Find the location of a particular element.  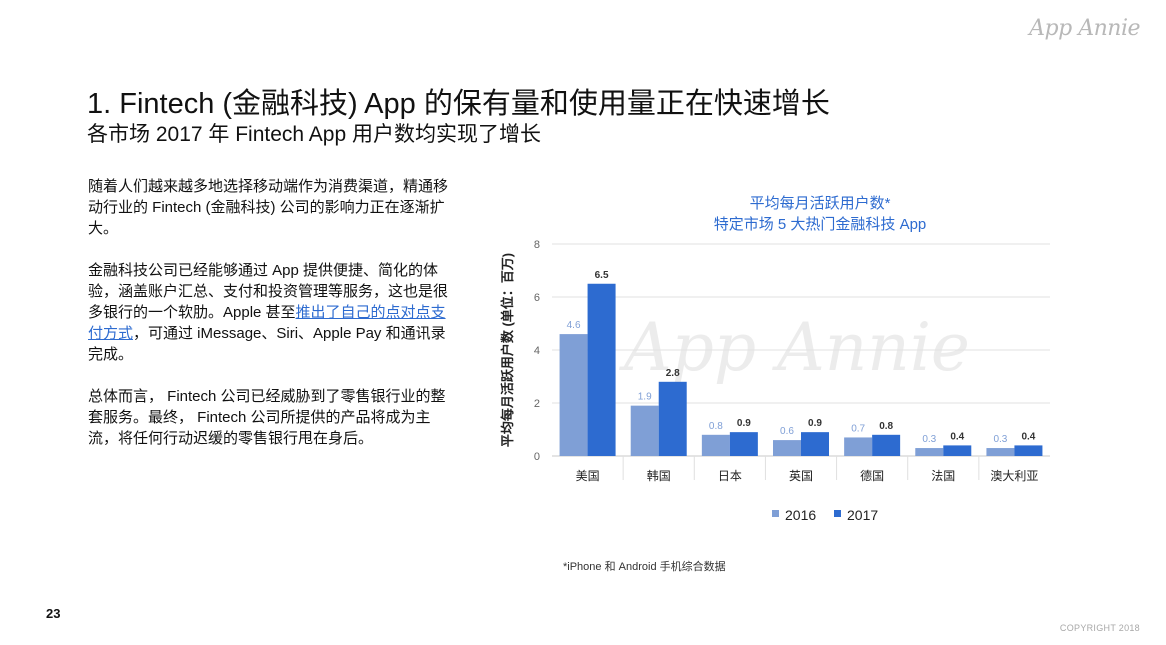

legend-swatch-2016 is located at coordinates (775, 513).